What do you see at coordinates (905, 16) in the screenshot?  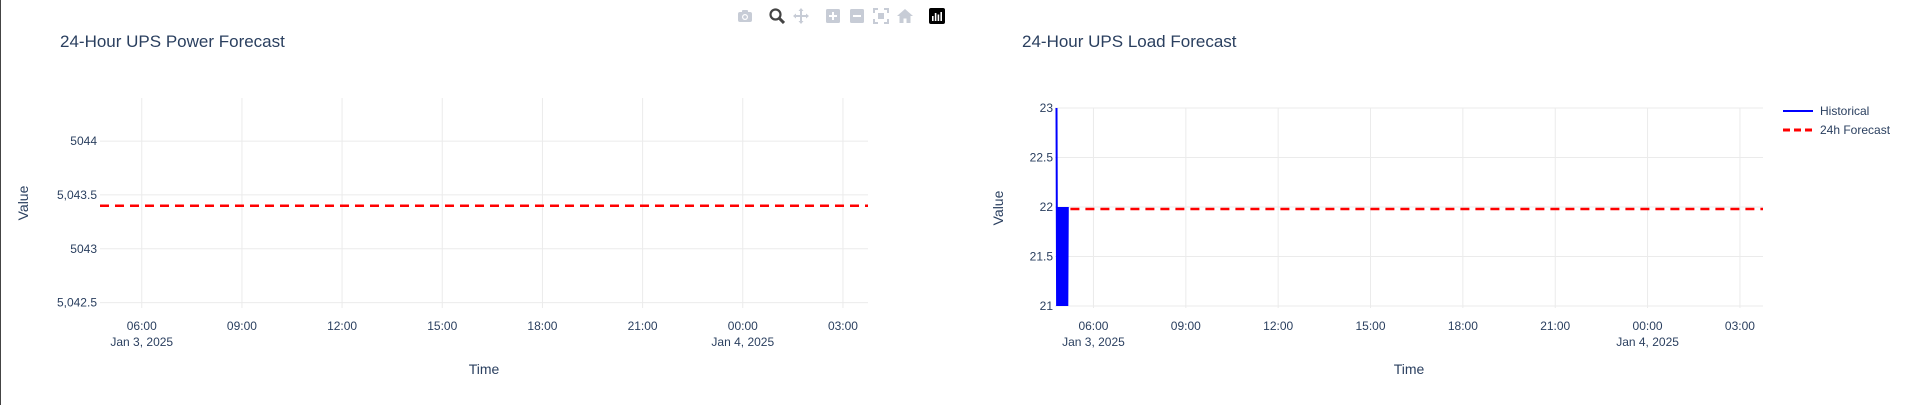 I see `reset-axes-icon` at bounding box center [905, 16].